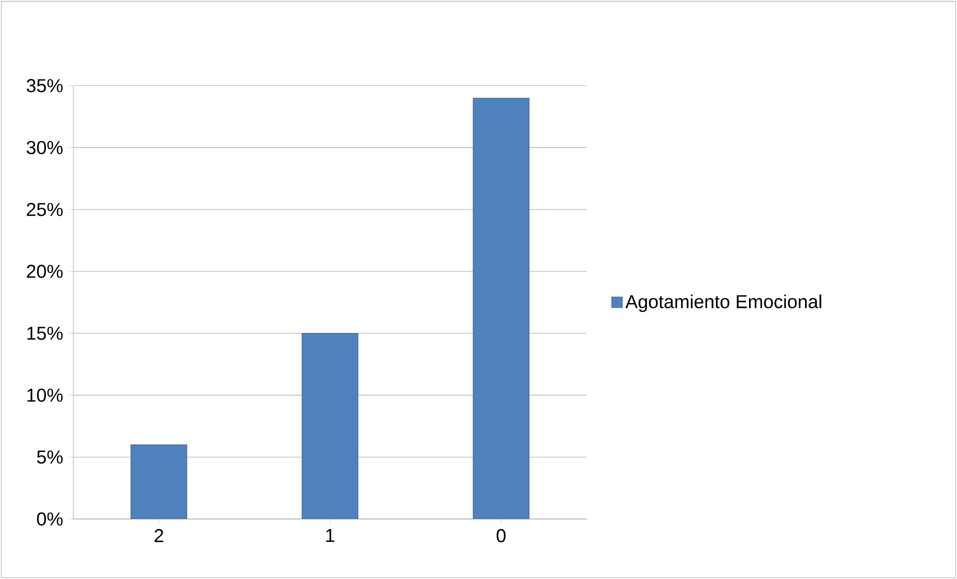  I want to click on y-tick-label: 5%, so click(50, 457).